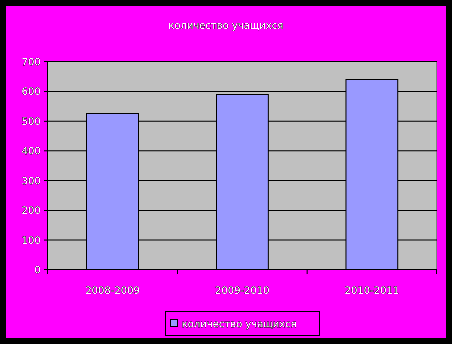 This screenshot has height=344, width=452. What do you see at coordinates (31, 182) in the screenshot?
I see `y-tick-label: 300` at bounding box center [31, 182].